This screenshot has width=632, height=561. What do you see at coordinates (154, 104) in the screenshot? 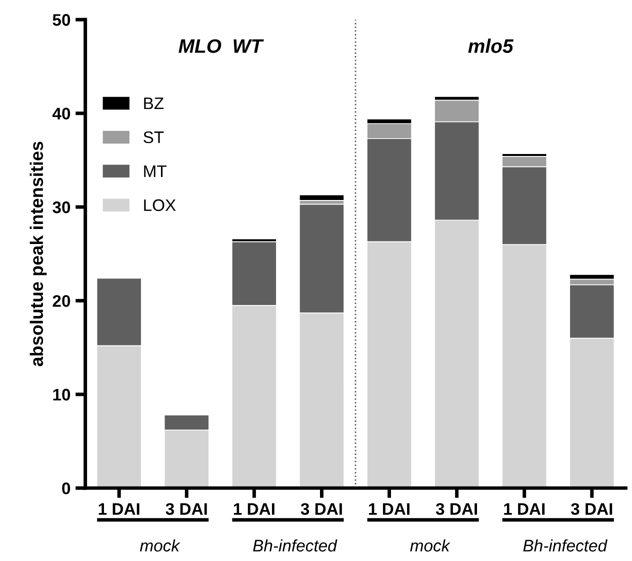
I see `legend-label: BZ` at bounding box center [154, 104].